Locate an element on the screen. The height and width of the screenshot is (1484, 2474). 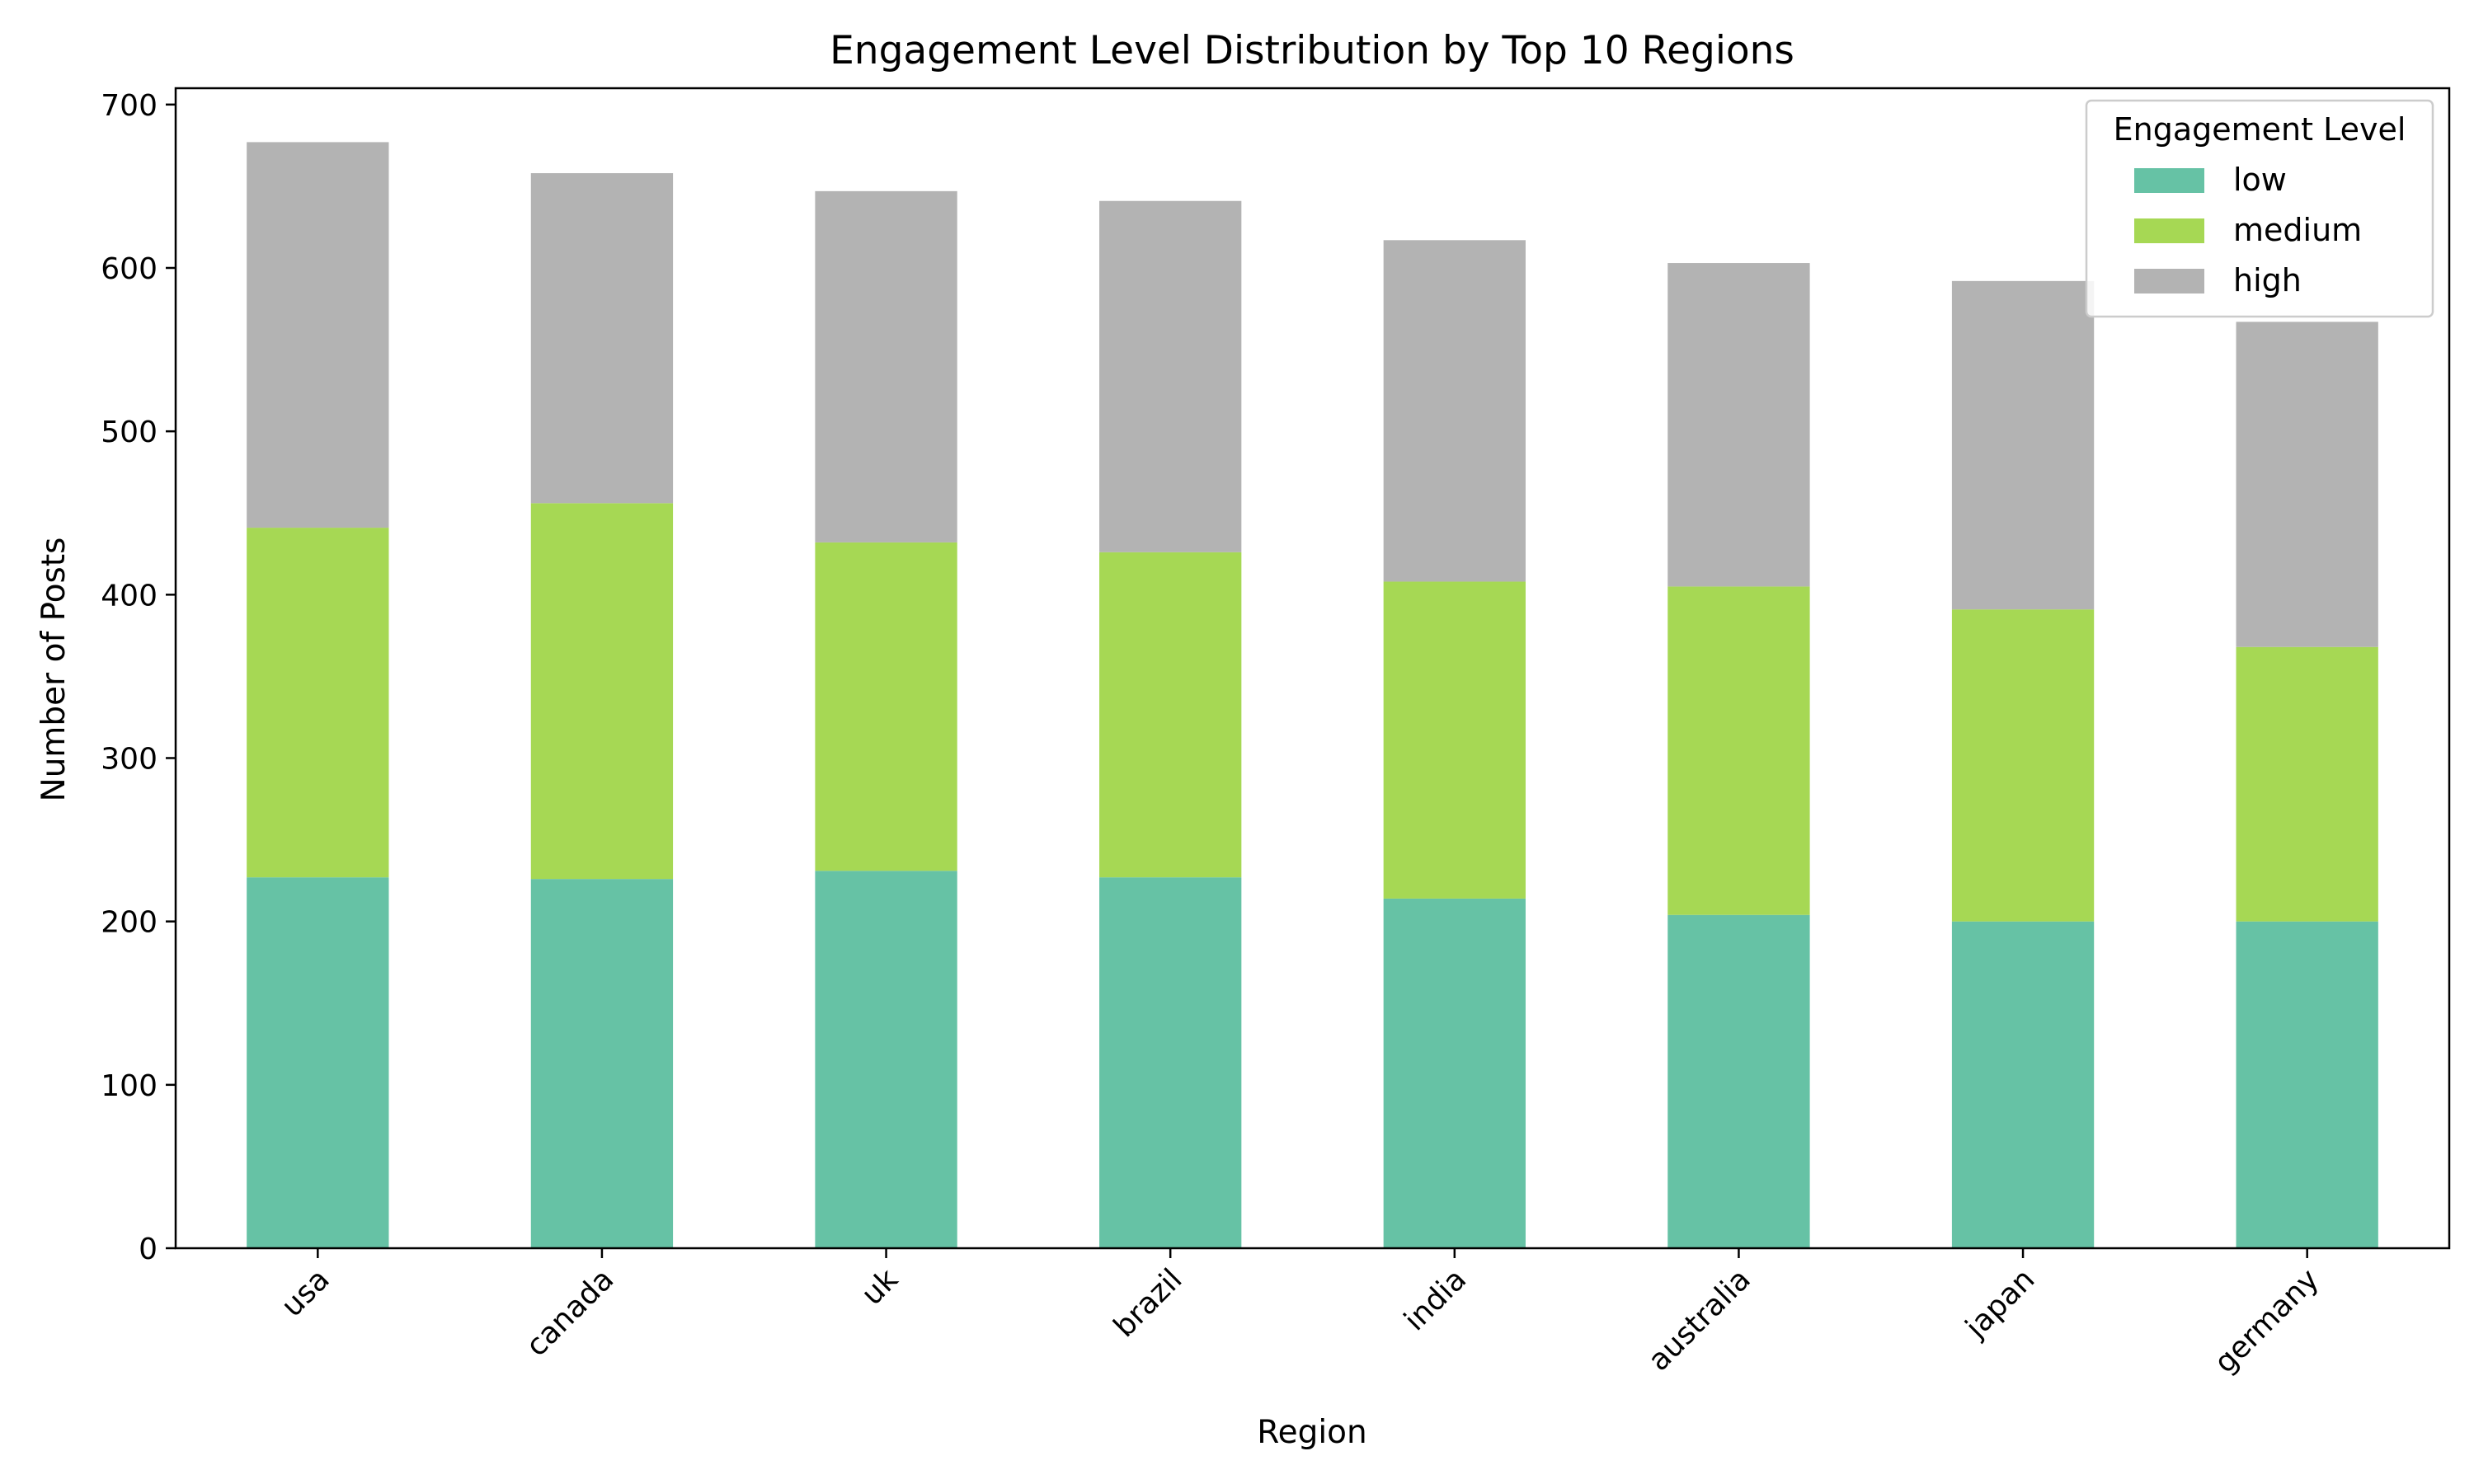
x-tick-label-uk: uk is located at coordinates (880, 1287).